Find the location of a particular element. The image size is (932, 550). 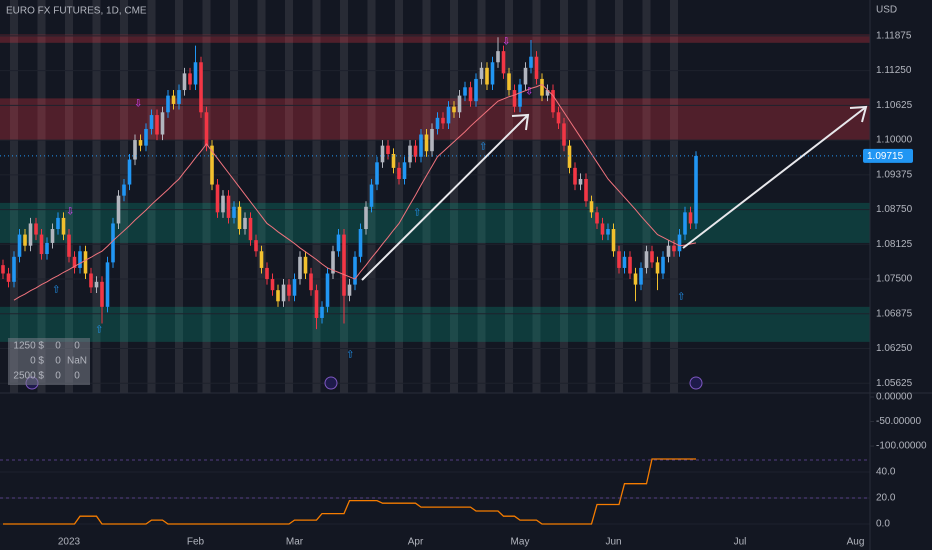

x-tick-label: May is located at coordinates (520, 542).